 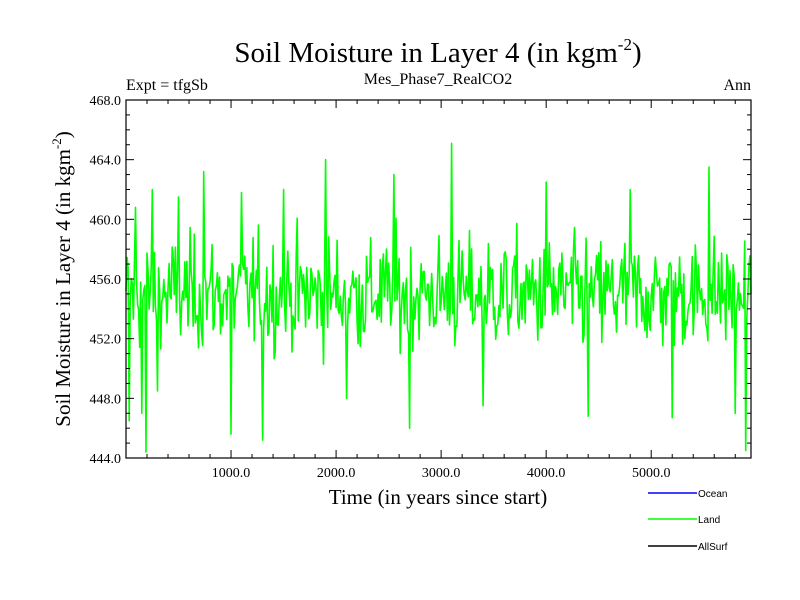 What do you see at coordinates (637, 53) in the screenshot?
I see `chart-title-close: )` at bounding box center [637, 53].